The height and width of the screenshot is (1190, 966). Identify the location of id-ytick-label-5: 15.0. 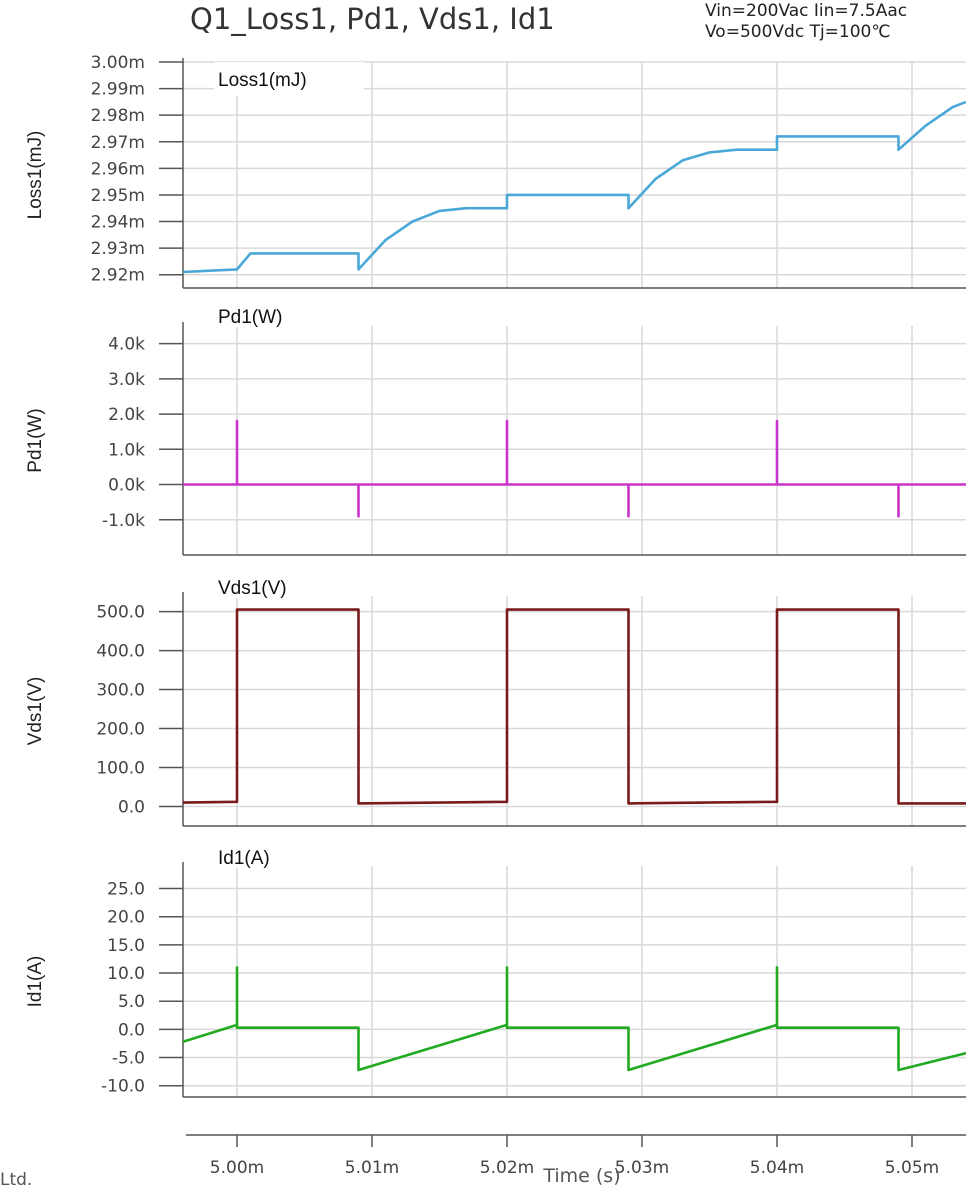
(126, 946).